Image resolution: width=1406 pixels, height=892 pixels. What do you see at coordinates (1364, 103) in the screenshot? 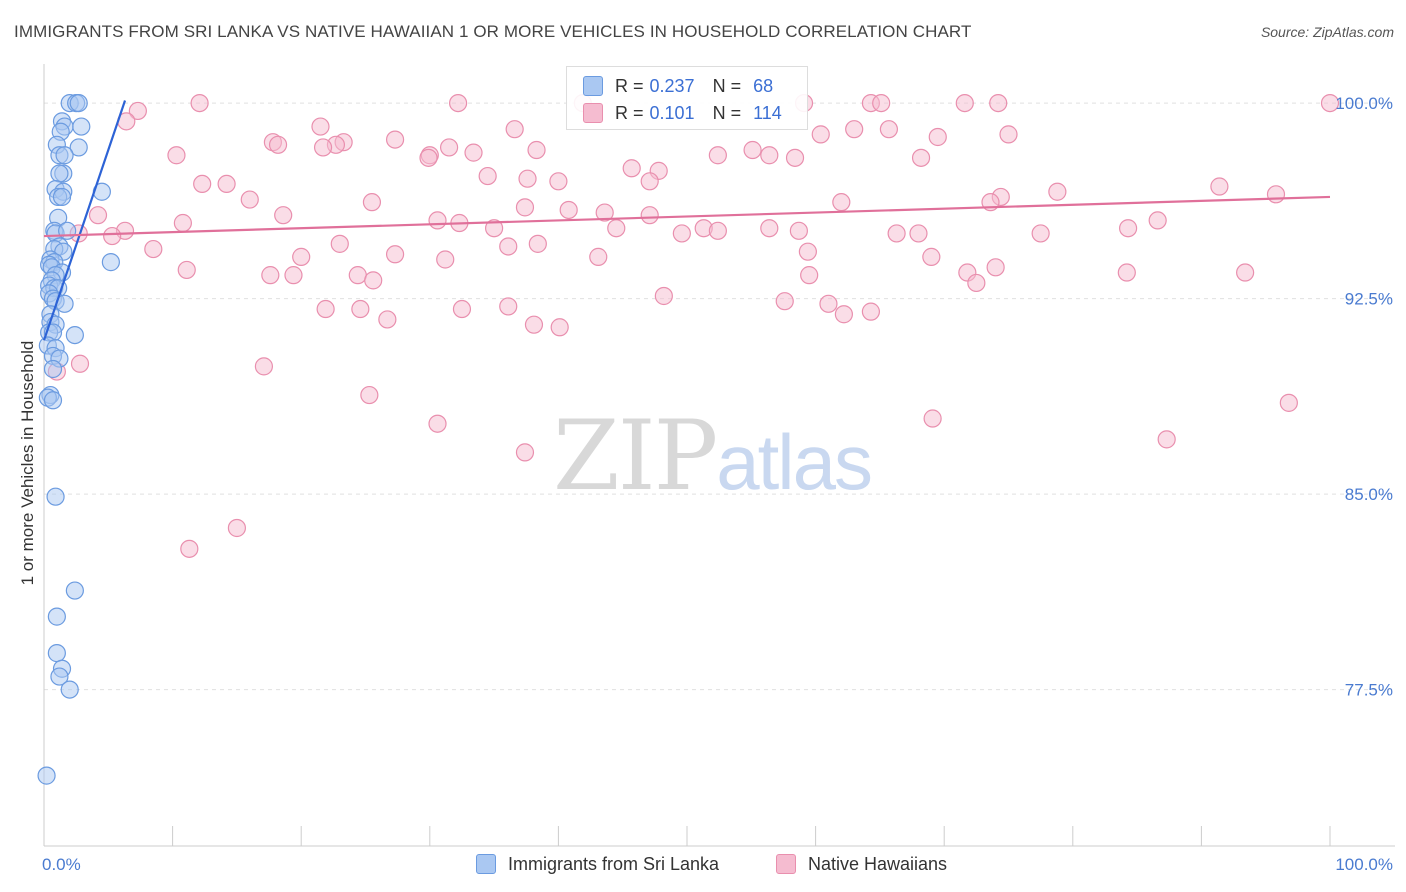
I see `y-tick-label: 100.0%` at bounding box center [1364, 103].